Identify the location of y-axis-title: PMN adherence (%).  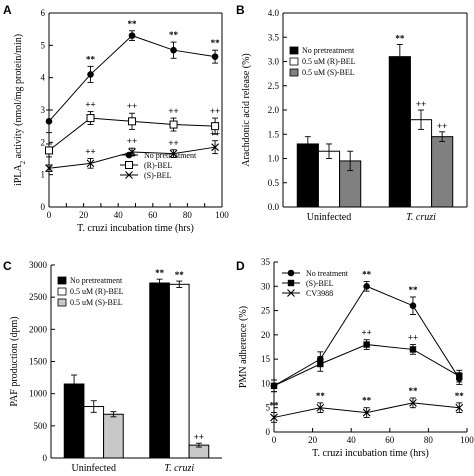
(243, 347).